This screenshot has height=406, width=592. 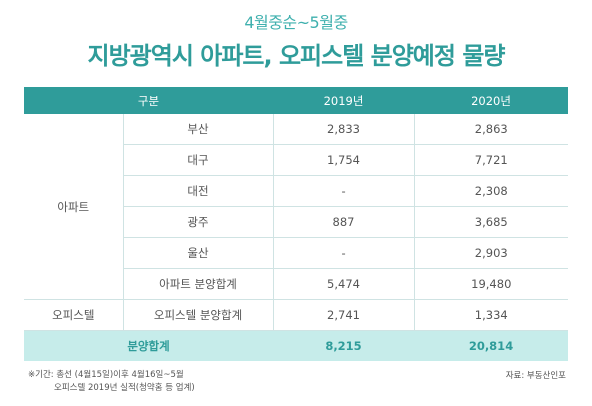 What do you see at coordinates (491, 100) in the screenshot?
I see `header-2020: 2020년` at bounding box center [491, 100].